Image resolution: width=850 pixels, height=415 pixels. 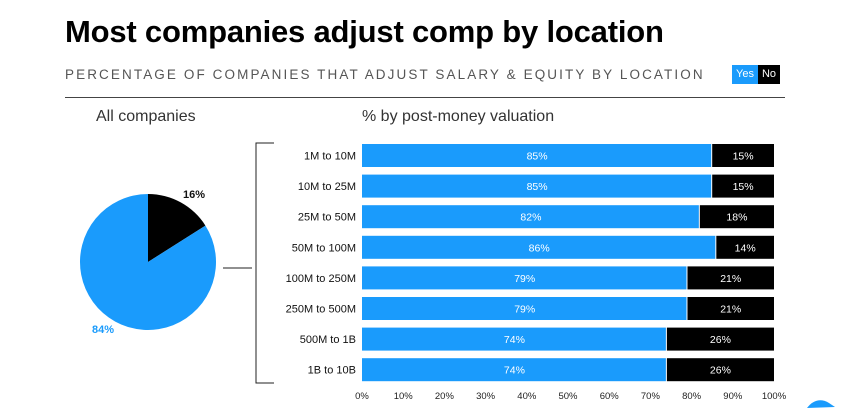 What do you see at coordinates (327, 187) in the screenshot?
I see `category-label: 10M to 25M` at bounding box center [327, 187].